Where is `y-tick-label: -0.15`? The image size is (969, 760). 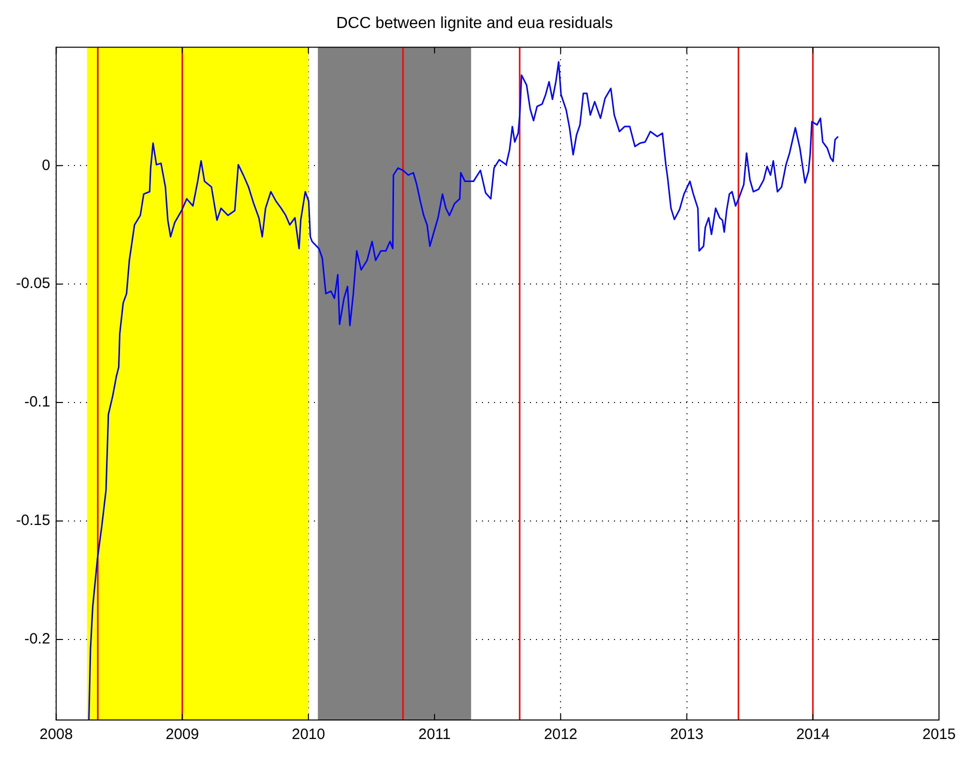
y-tick-label: -0.15 is located at coordinates (33, 521).